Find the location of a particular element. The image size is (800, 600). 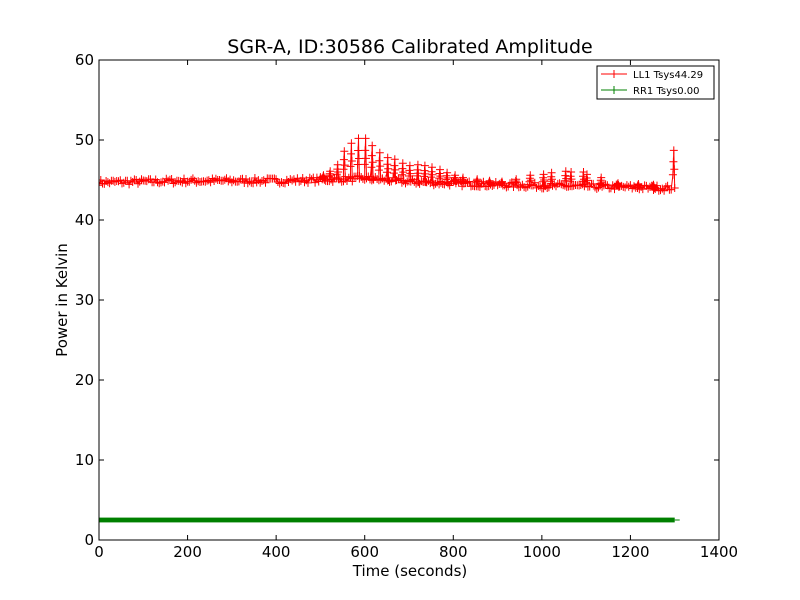

y-axis-label: Power in Kelvin is located at coordinates (62, 300).